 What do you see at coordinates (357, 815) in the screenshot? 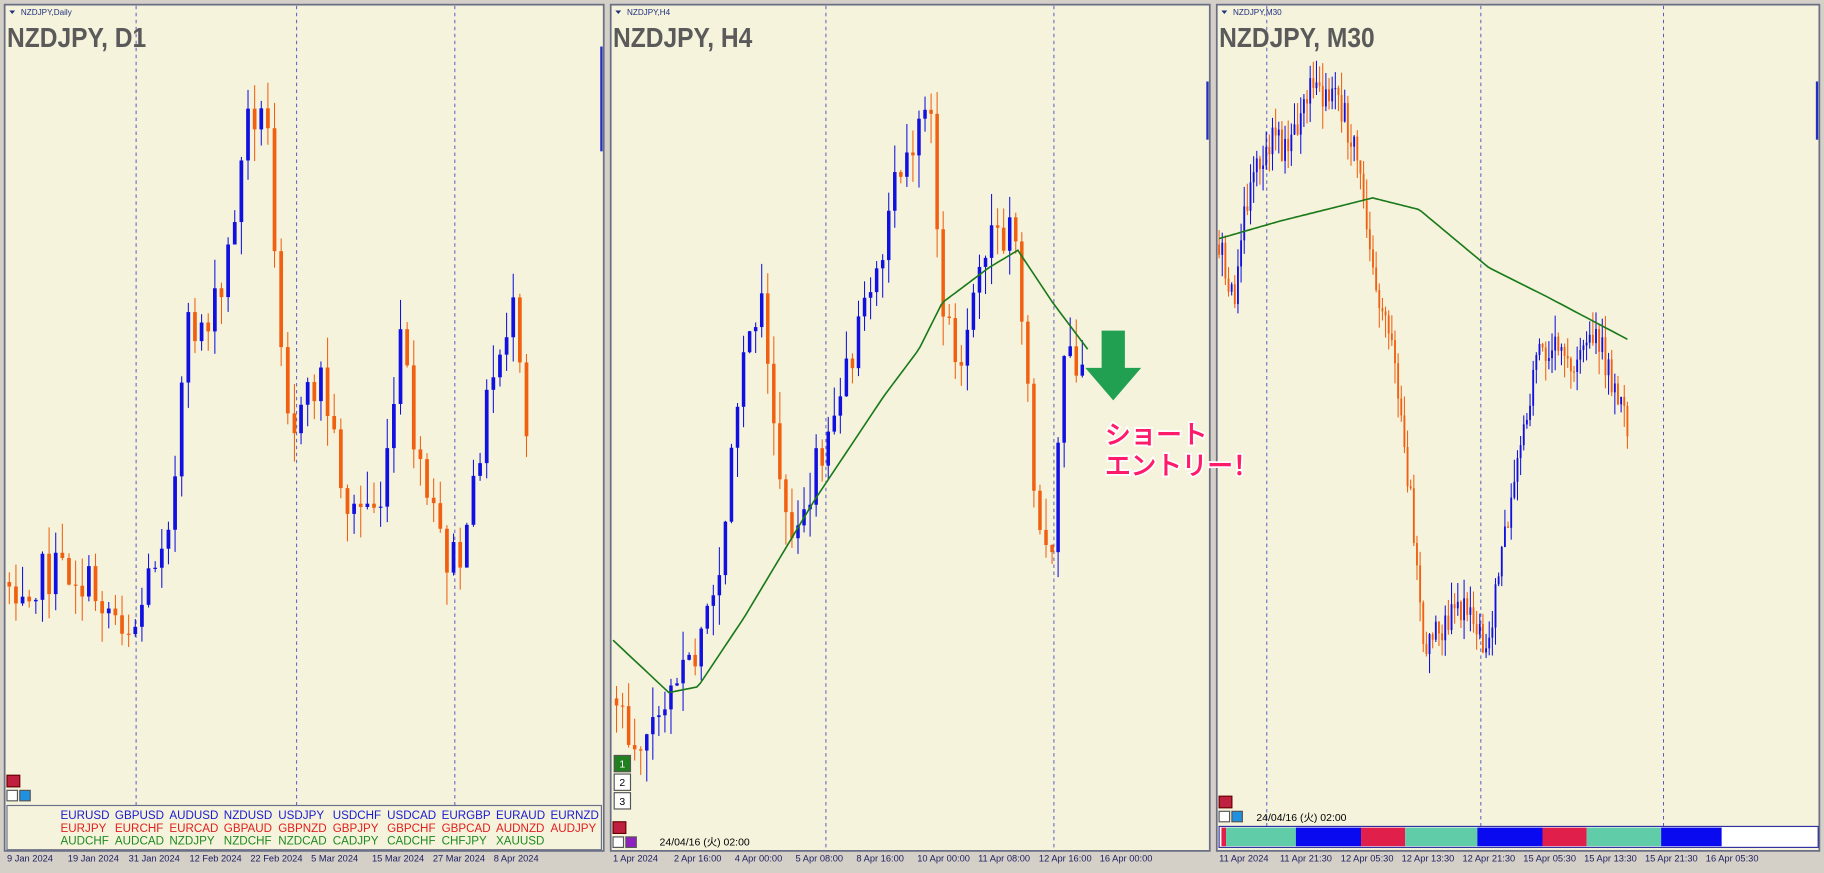
I see `currency-button: USDCHF` at bounding box center [357, 815].